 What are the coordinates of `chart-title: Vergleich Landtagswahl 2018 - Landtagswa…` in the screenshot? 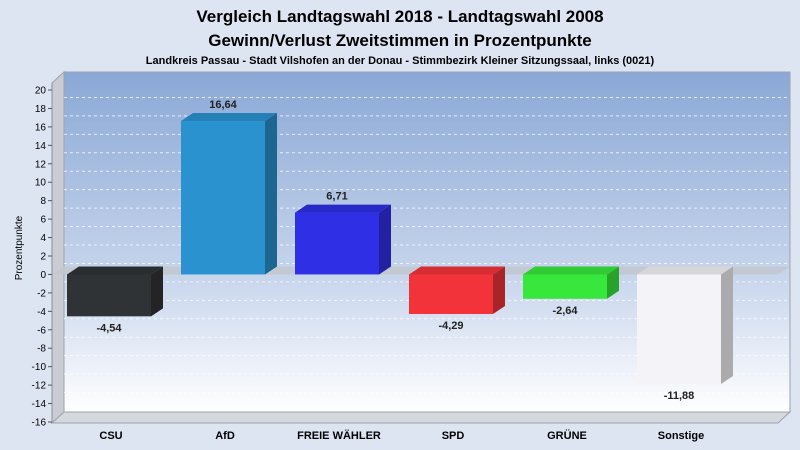 It's located at (399, 16).